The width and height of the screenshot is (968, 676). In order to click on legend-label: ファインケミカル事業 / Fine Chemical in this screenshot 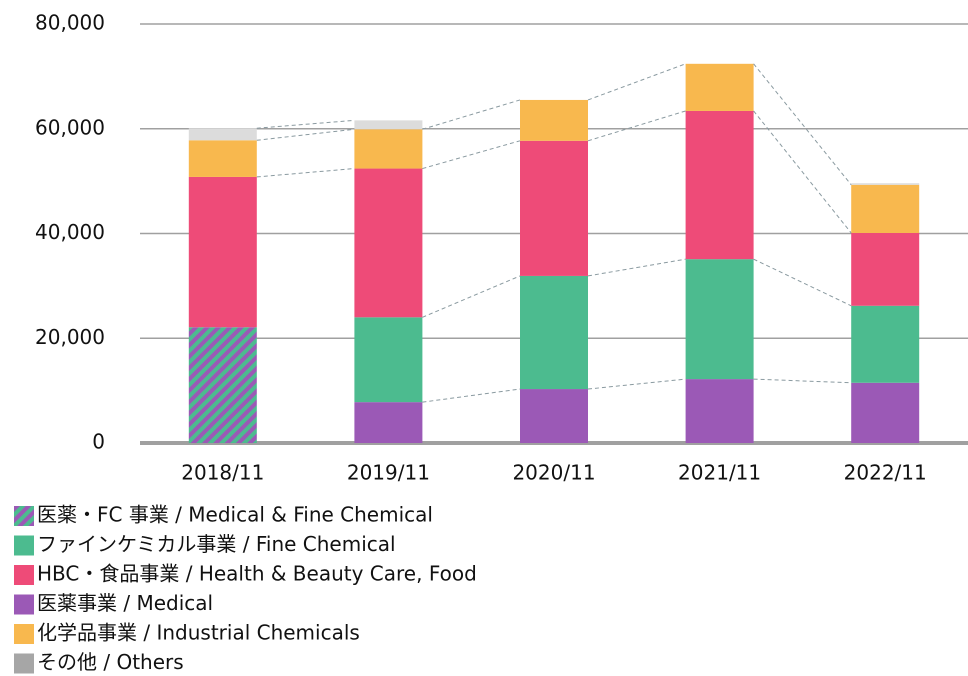, I will do `click(216, 544)`.